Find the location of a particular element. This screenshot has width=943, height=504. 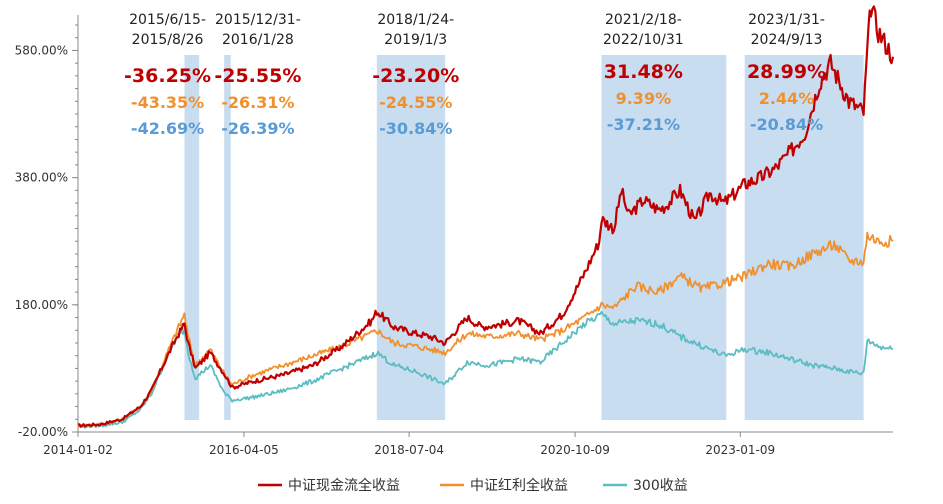

y-tick-label: 180.00% is located at coordinates (41, 305).